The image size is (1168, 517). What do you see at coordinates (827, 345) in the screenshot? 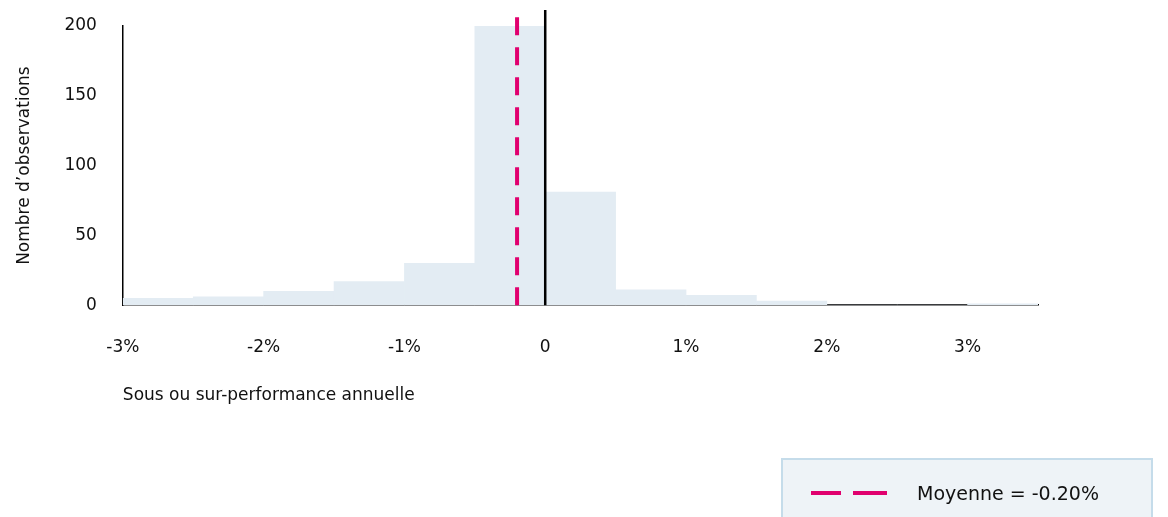
I see `x-tick-label: 2%` at bounding box center [827, 345].